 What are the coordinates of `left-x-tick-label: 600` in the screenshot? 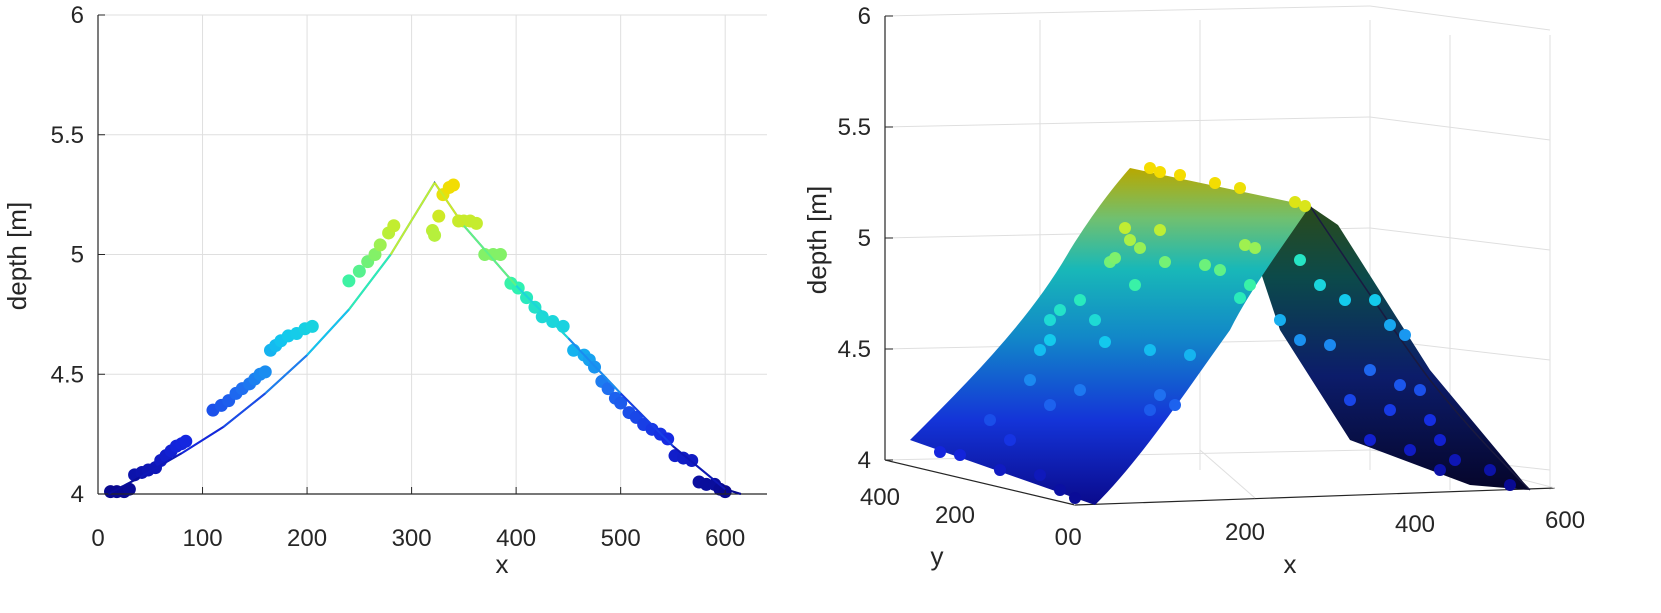 It's located at (725, 538).